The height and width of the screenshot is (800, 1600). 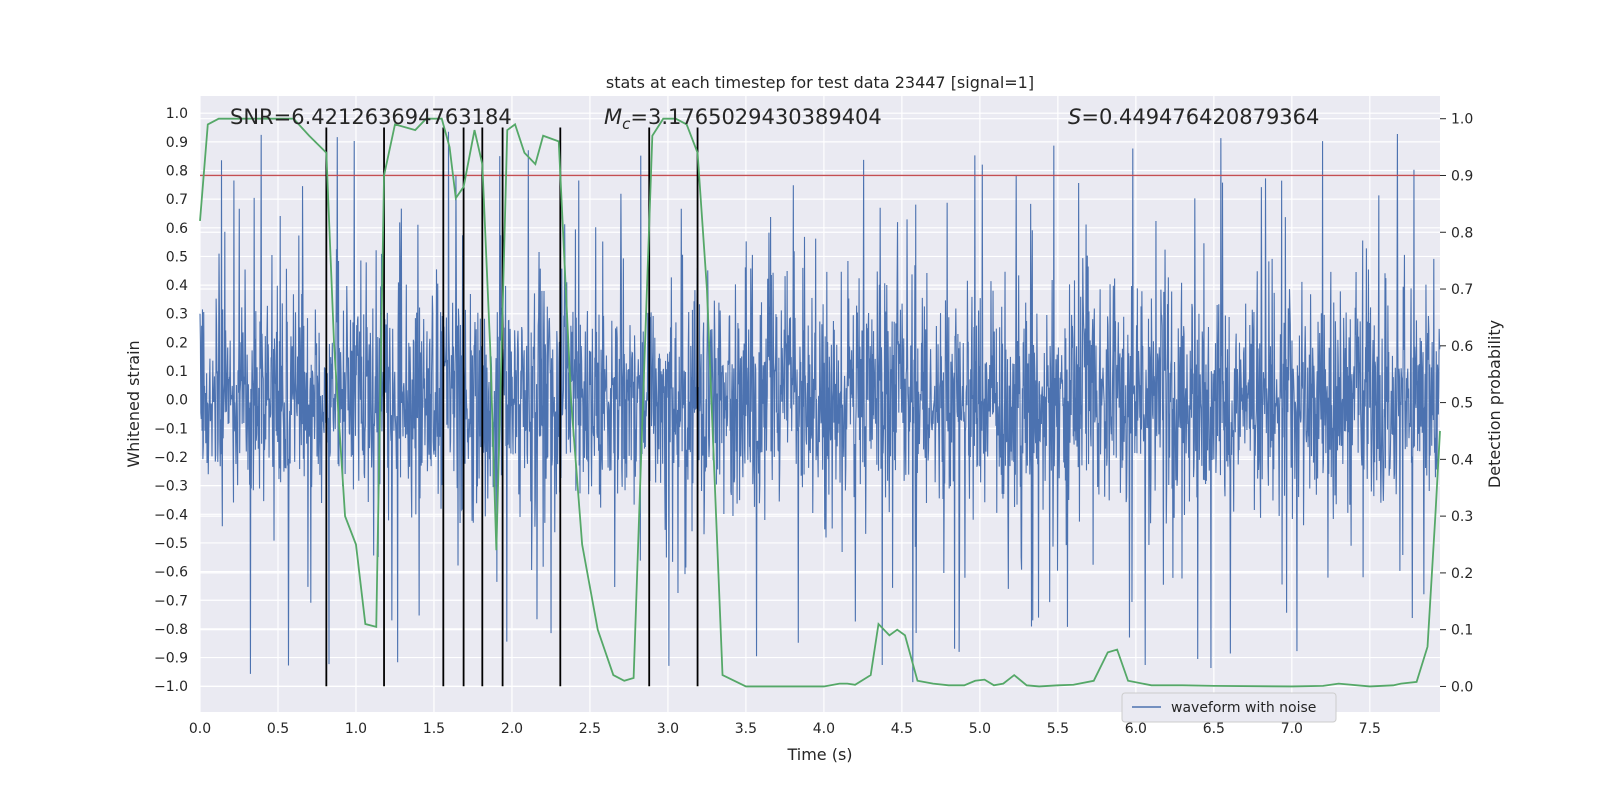 What do you see at coordinates (177, 401) in the screenshot?
I see `y-tick-label: 0.0` at bounding box center [177, 401].